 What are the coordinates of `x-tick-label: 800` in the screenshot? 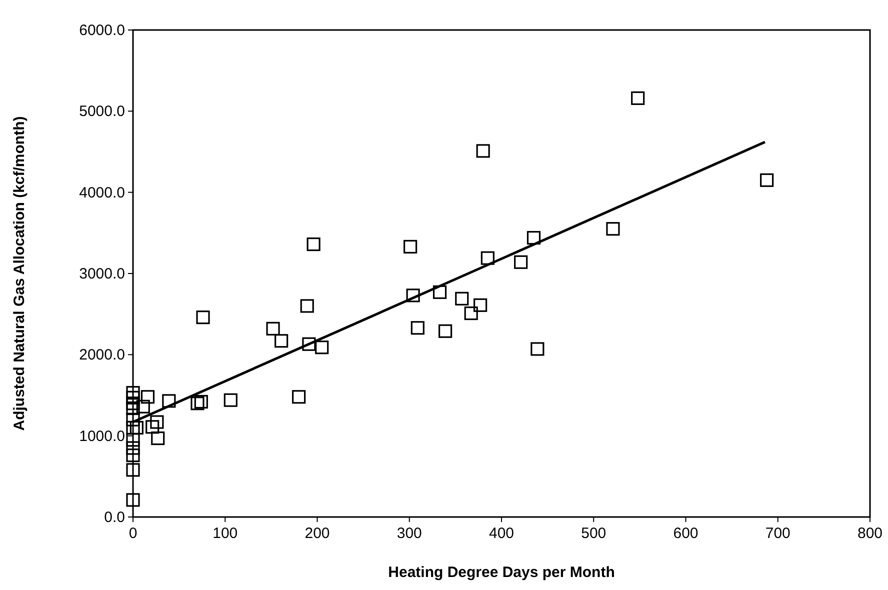 It's located at (870, 533).